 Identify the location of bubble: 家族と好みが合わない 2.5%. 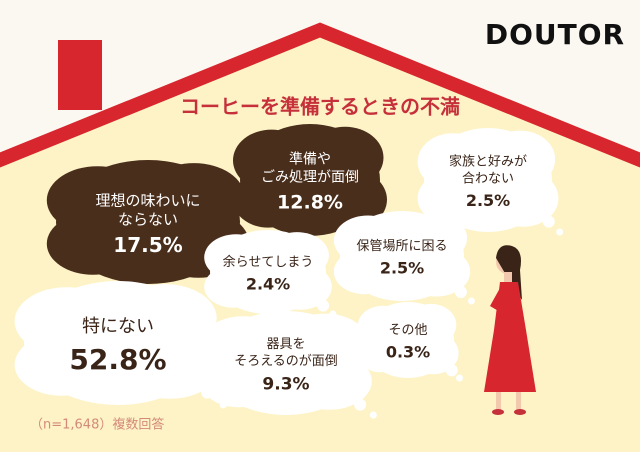
(490, 182).